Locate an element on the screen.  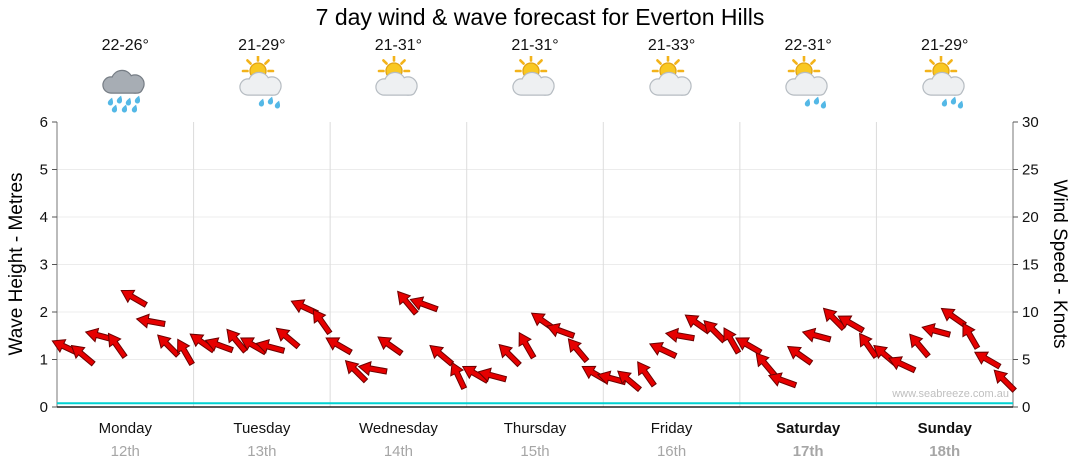
right-tick-label: 15 is located at coordinates (1030, 265).